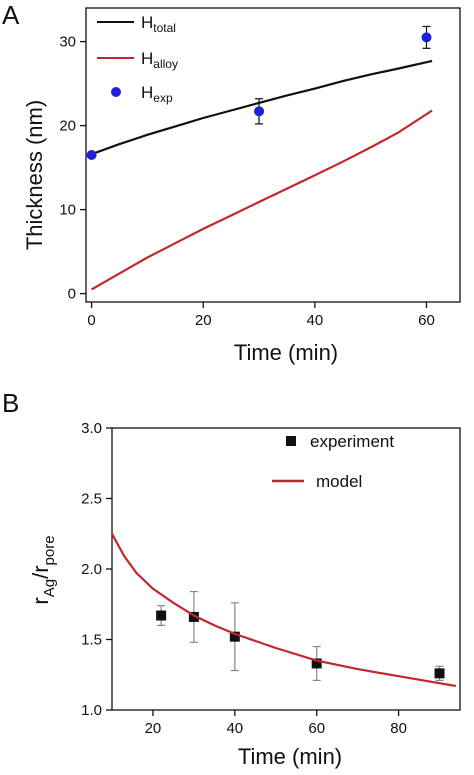 The image size is (474, 775). I want to click on panel-b-series, so click(284, 610).